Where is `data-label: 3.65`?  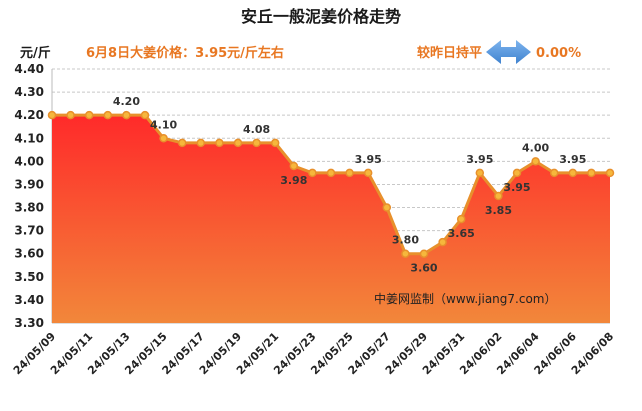 data-label: 3.65 is located at coordinates (461, 233).